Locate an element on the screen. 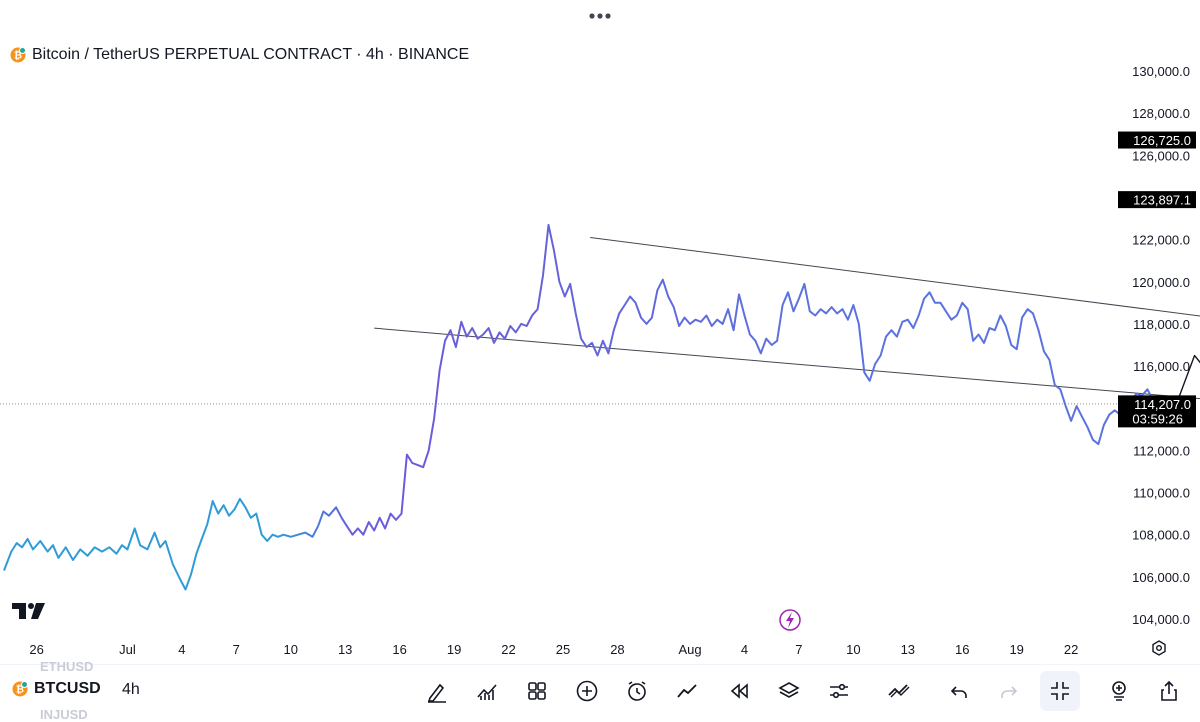 The image size is (1200, 722). fullscreen-toggle-button is located at coordinates (899, 691).